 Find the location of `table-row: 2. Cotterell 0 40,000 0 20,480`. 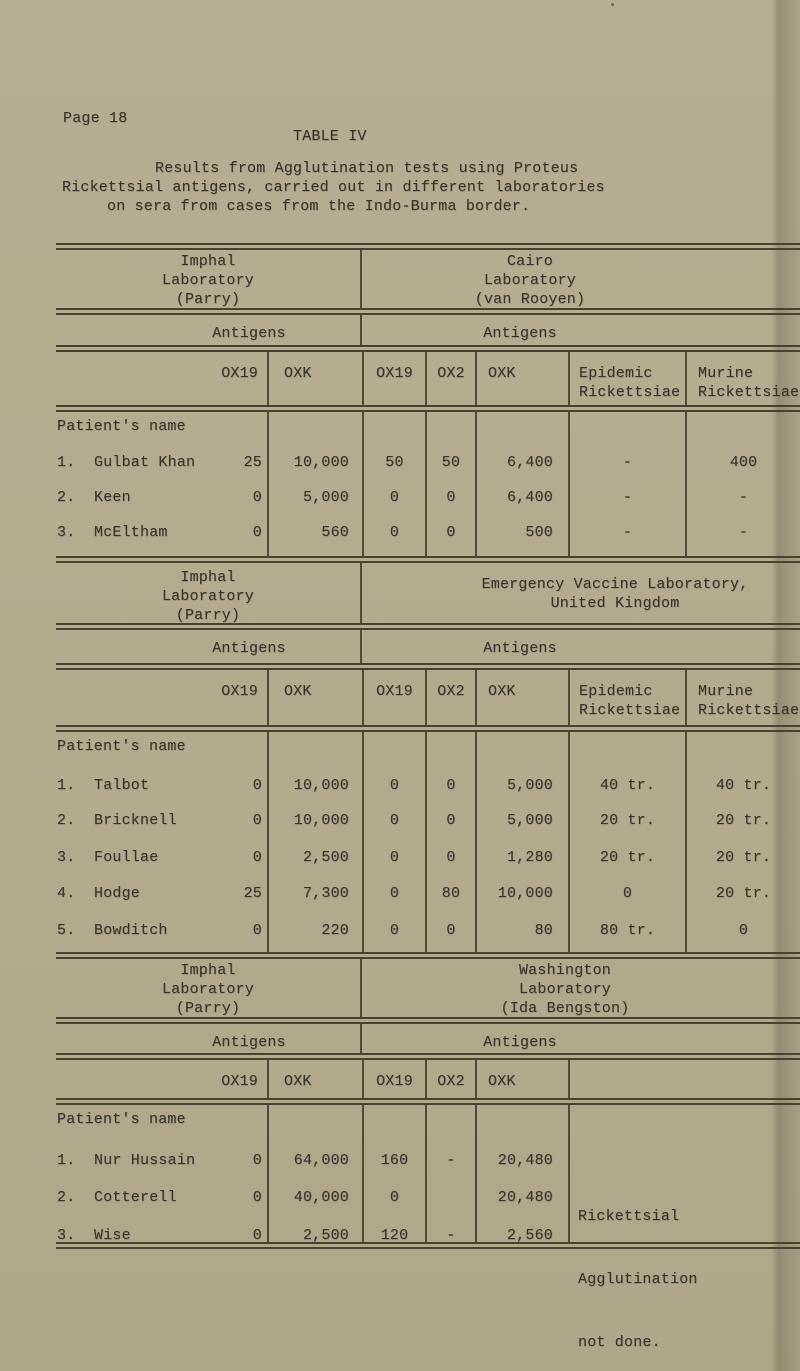

table-row: 2. Cotterell 0 40,000 0 20,480 is located at coordinates (428, 1196).